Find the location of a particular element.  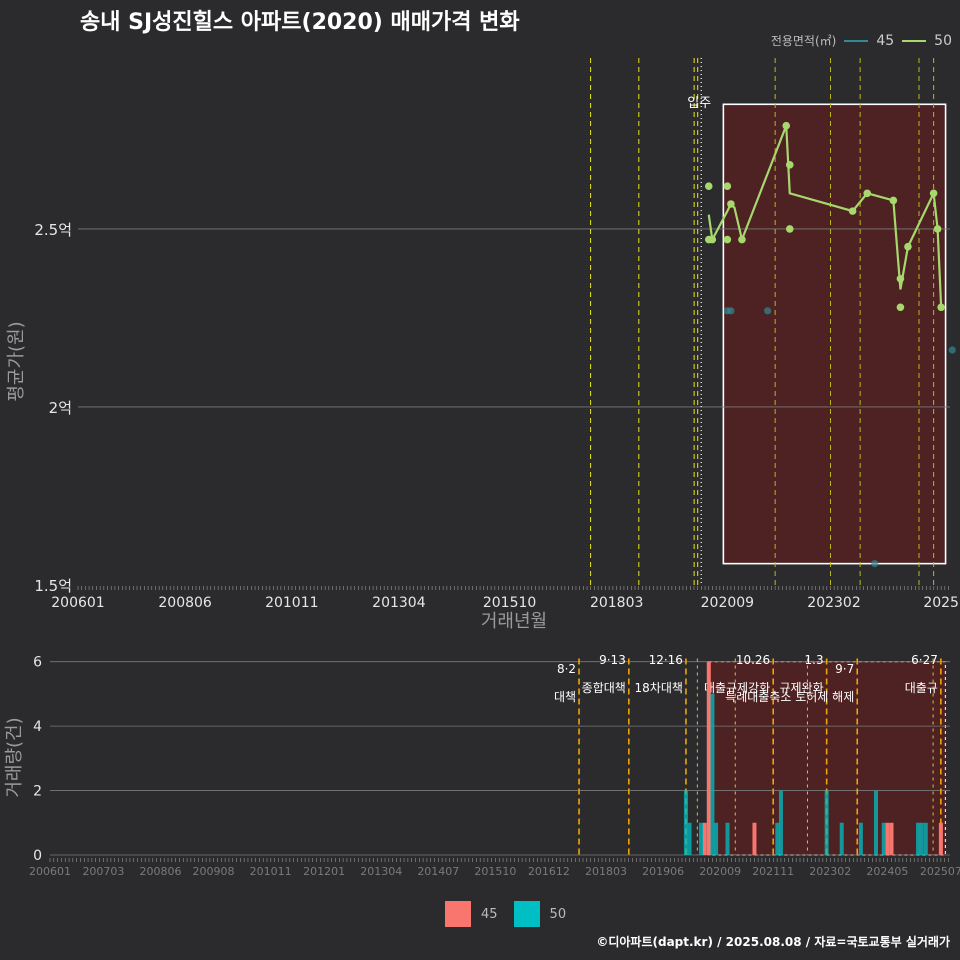

y-axis-title: 평균가(원) is located at coordinates (16, 361).